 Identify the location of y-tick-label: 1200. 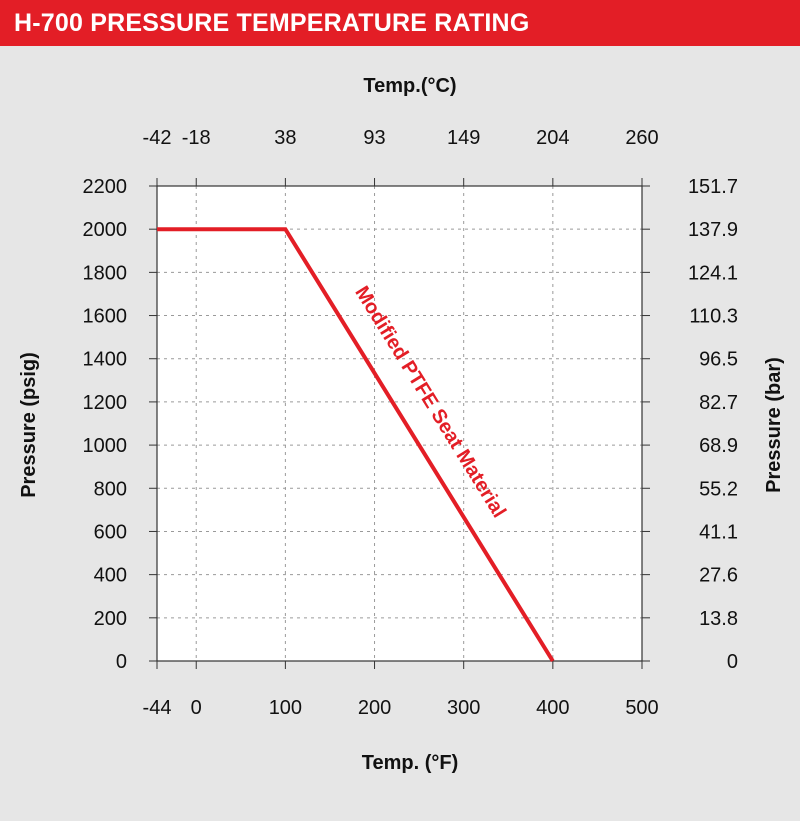
(105, 403).